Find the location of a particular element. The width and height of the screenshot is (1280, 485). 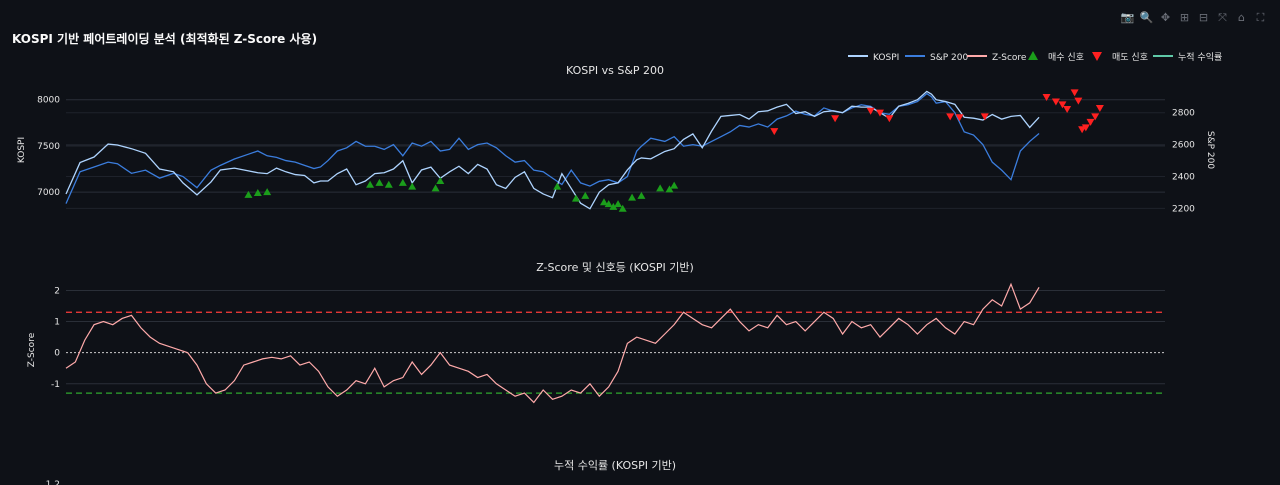

legend-item: 누적 수익률 is located at coordinates (1187, 57).